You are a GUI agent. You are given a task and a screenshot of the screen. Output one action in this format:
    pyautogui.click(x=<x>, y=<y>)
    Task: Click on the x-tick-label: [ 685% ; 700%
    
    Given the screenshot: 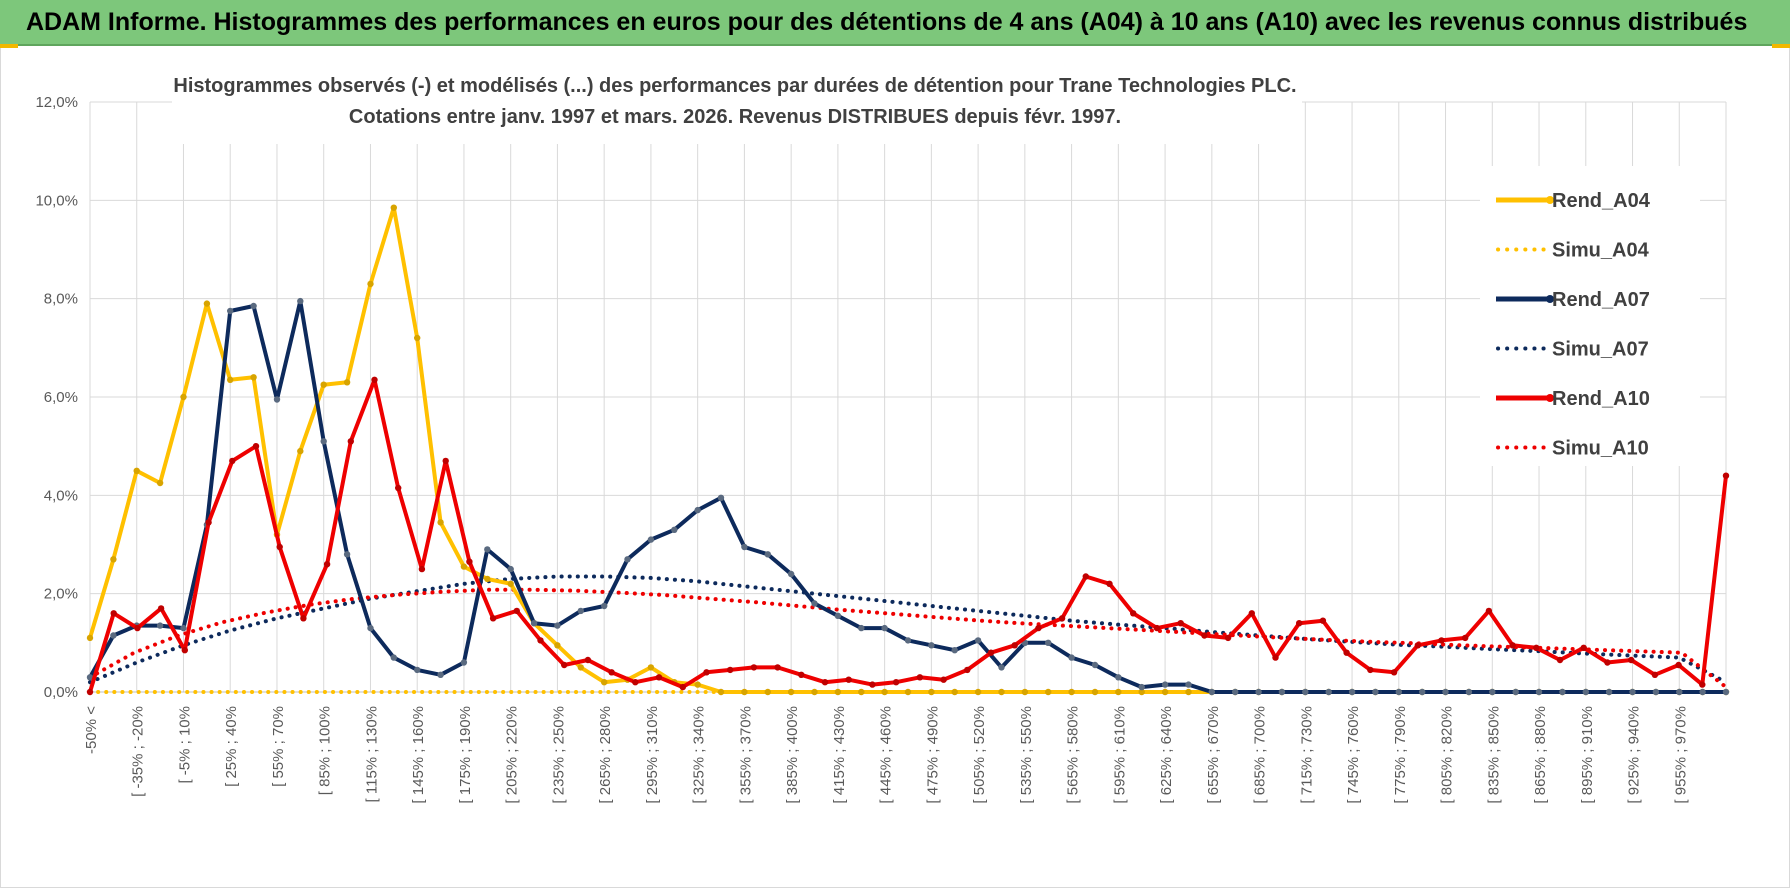 What is the action you would take?
    pyautogui.click(x=1260, y=755)
    